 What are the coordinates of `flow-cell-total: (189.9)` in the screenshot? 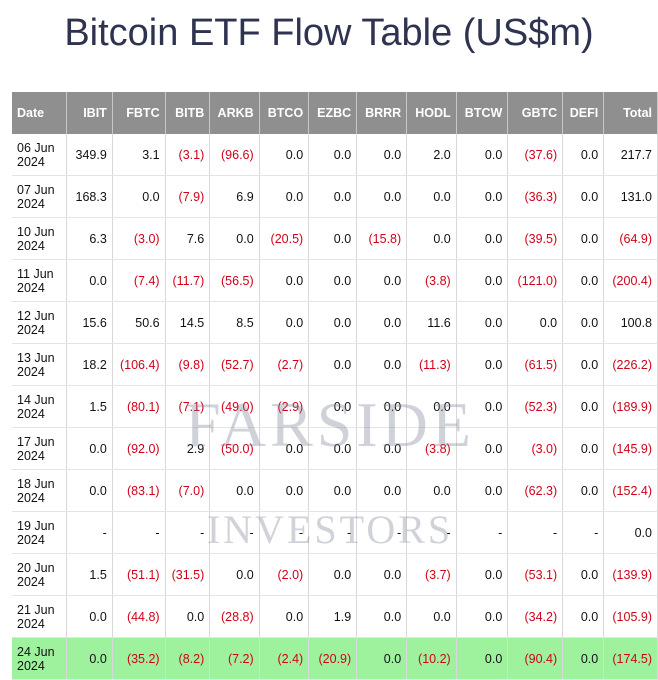 It's located at (630, 406).